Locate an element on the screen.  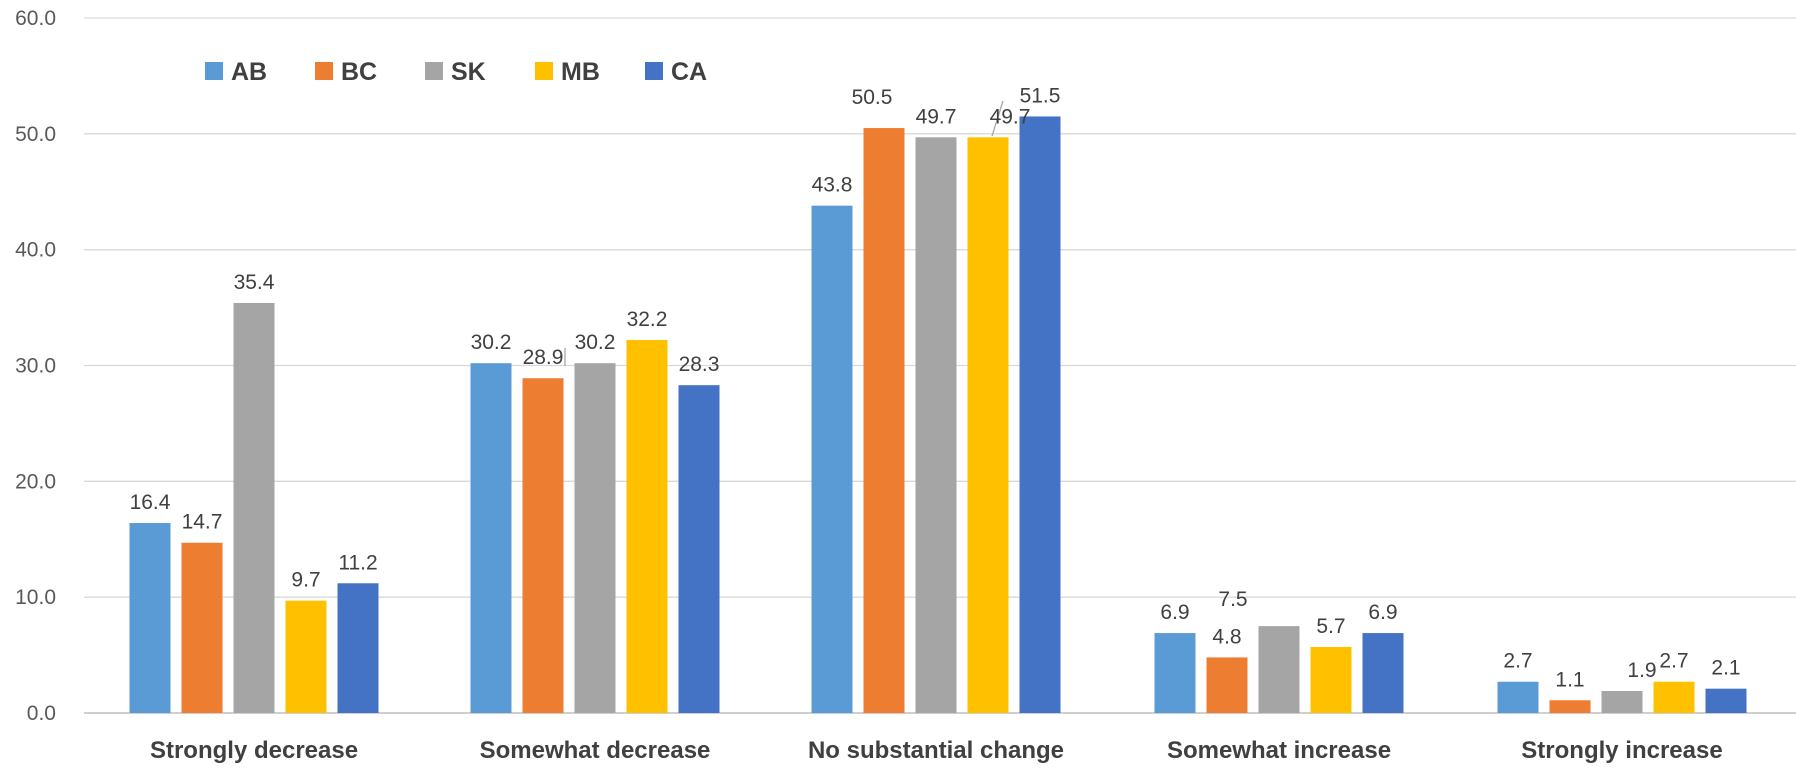
data-label: 51.5 is located at coordinates (1040, 95).